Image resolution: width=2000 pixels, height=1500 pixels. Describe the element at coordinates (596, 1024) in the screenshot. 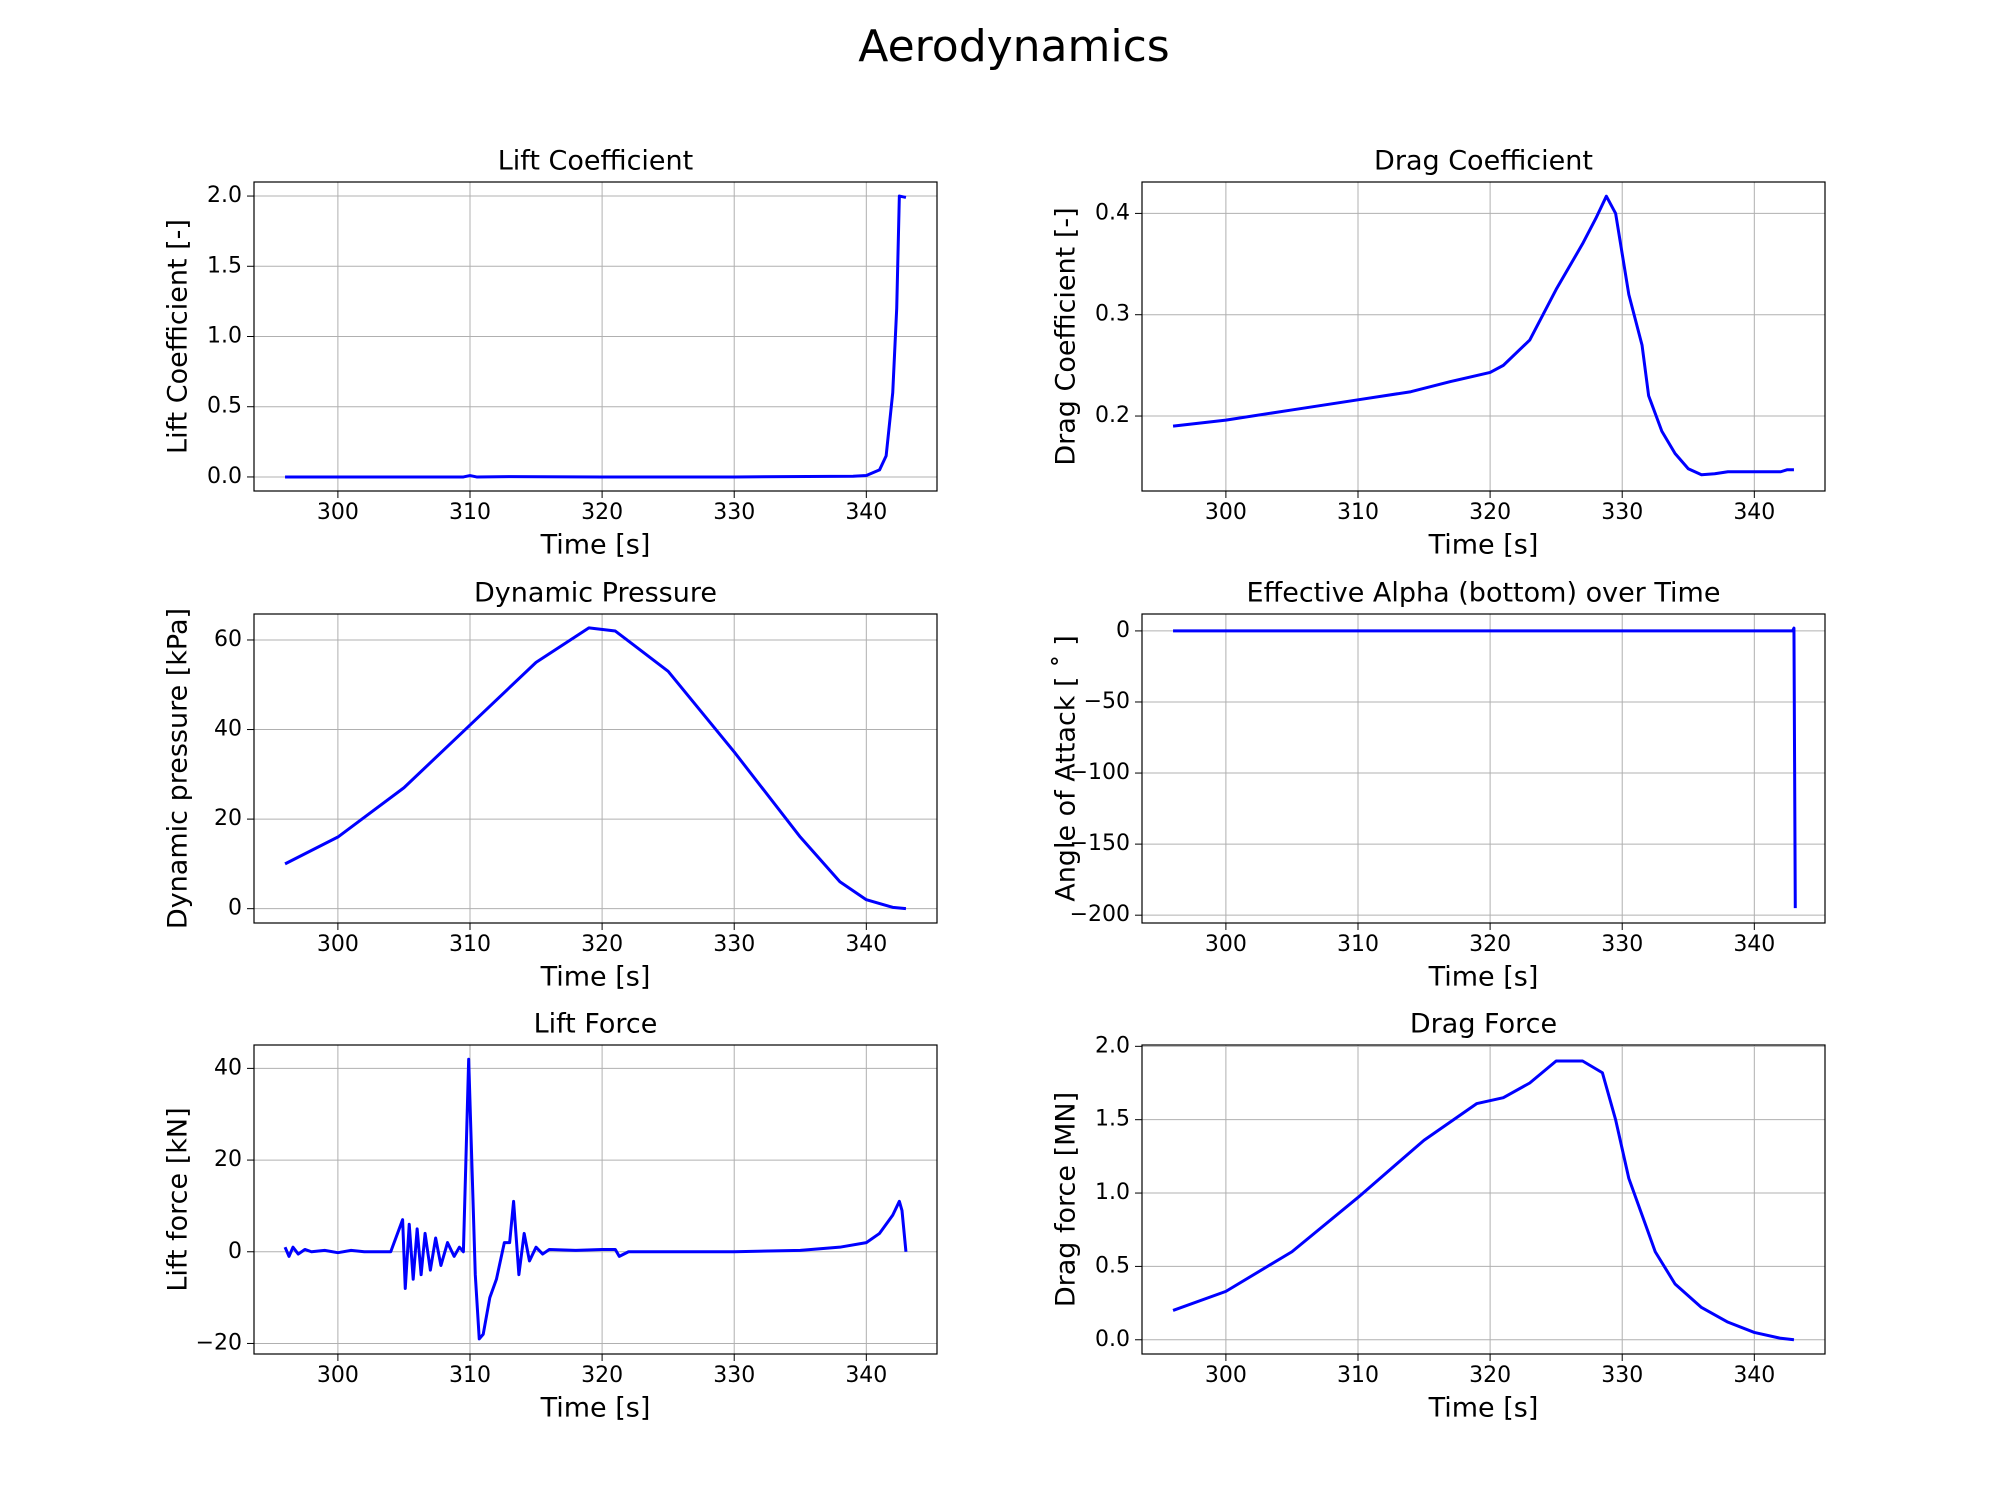

I see `subplot-title: Lift Force` at that location.